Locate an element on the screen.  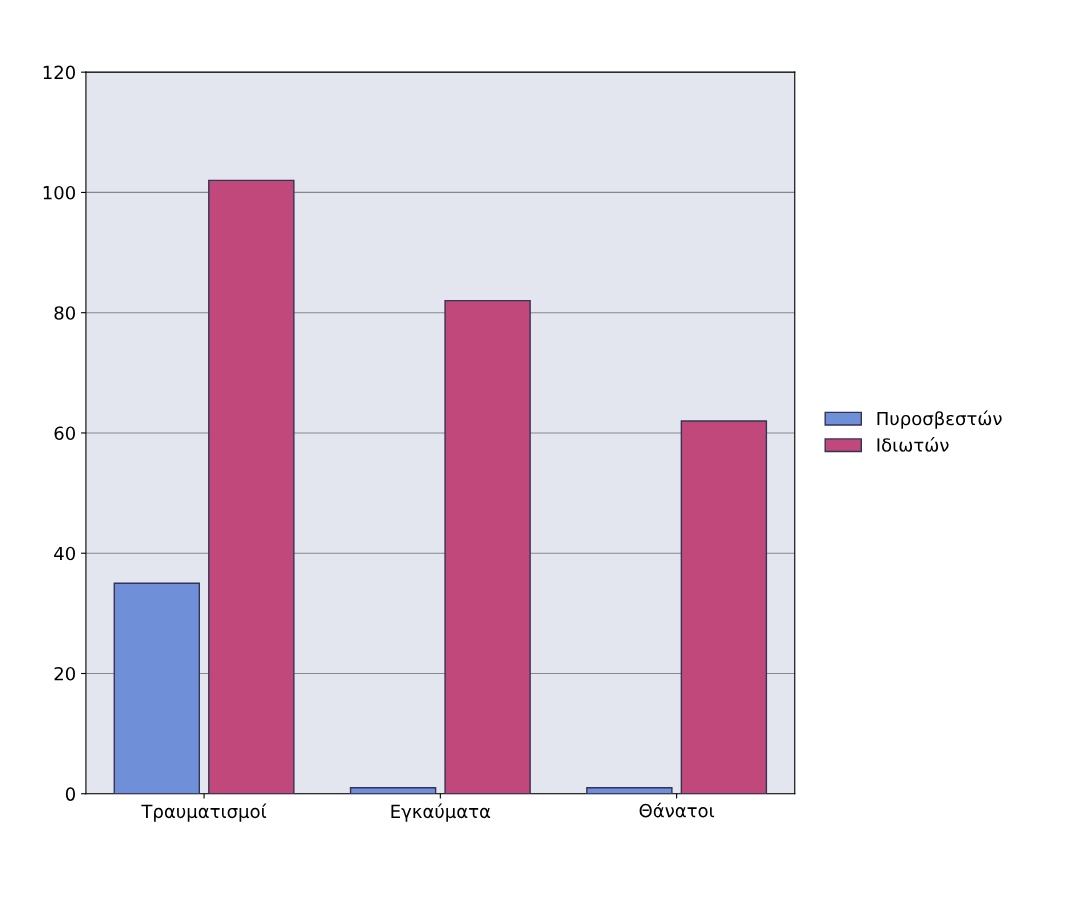
x-tick-label: Θάνατοι is located at coordinates (677, 810).